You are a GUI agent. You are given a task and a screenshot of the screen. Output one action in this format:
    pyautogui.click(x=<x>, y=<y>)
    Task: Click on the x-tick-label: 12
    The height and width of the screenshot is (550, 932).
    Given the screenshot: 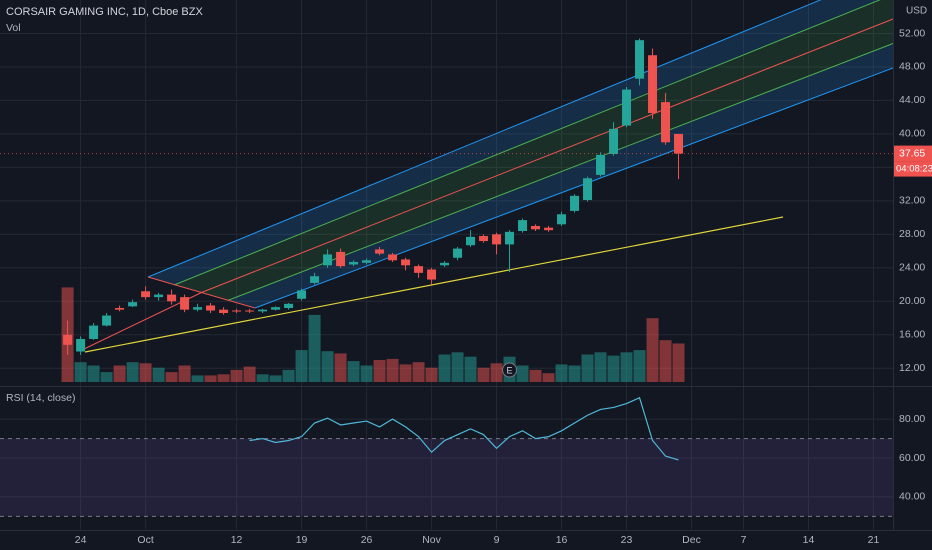 What is the action you would take?
    pyautogui.click(x=237, y=540)
    